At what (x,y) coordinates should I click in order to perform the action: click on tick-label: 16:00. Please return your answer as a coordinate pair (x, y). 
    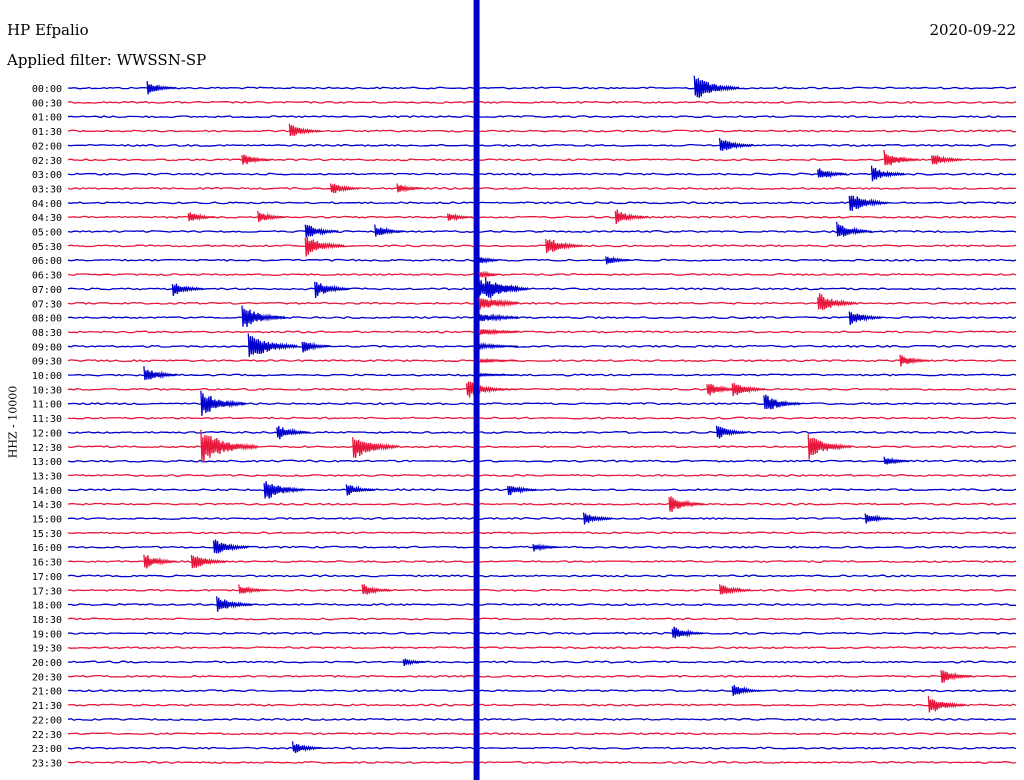
    Looking at the image, I should click on (47, 548).